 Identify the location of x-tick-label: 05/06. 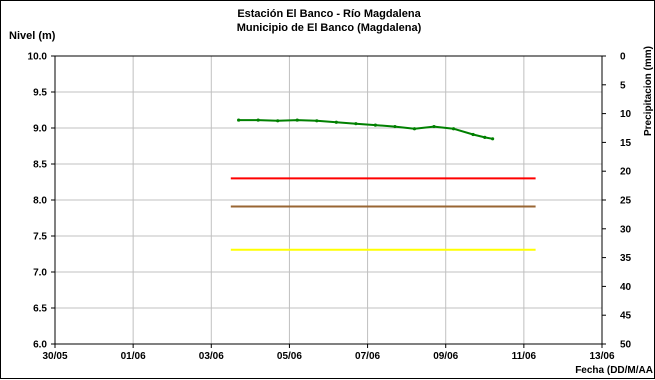
(289, 356).